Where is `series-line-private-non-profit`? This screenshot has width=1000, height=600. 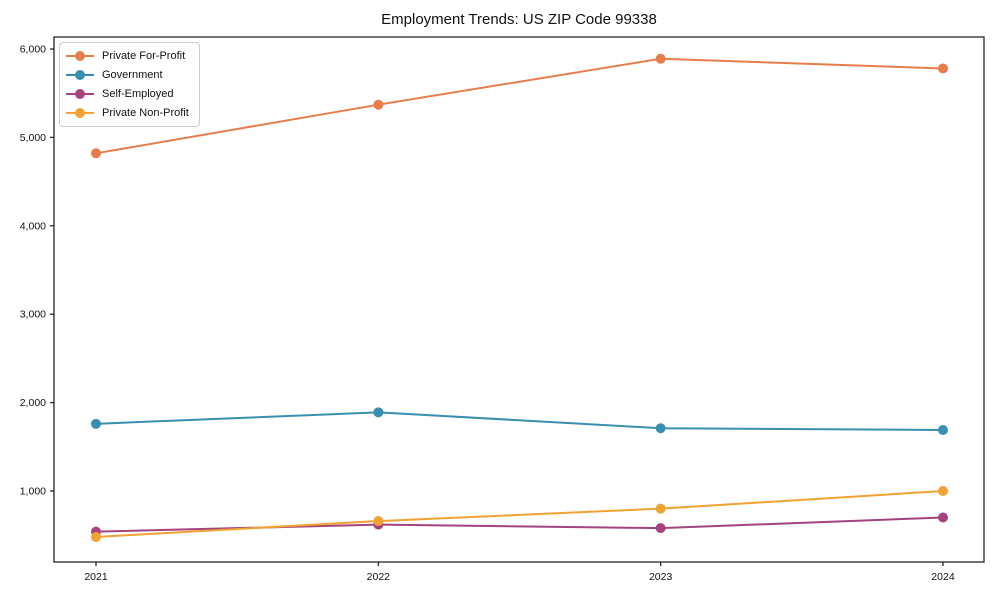 series-line-private-non-profit is located at coordinates (519, 514).